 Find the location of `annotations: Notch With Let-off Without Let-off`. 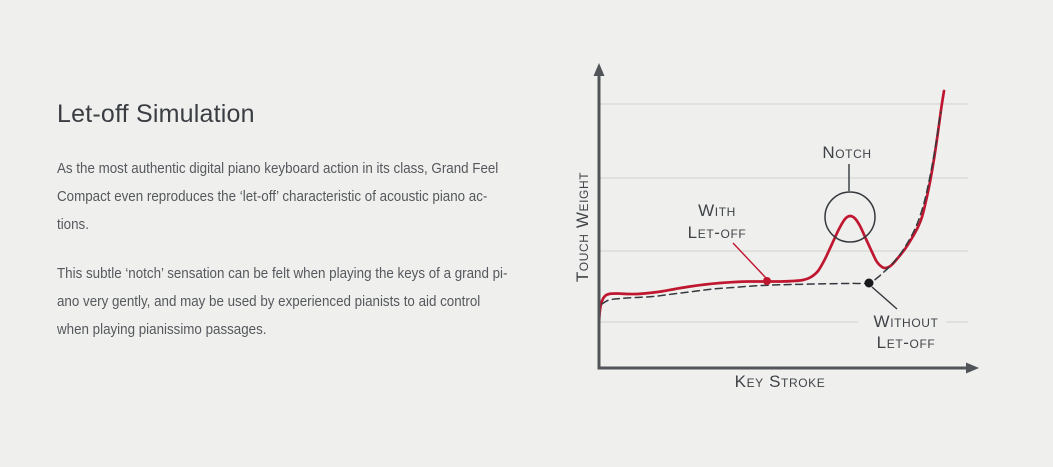

annotations: Notch With Let-off Without Let-off is located at coordinates (817, 247).